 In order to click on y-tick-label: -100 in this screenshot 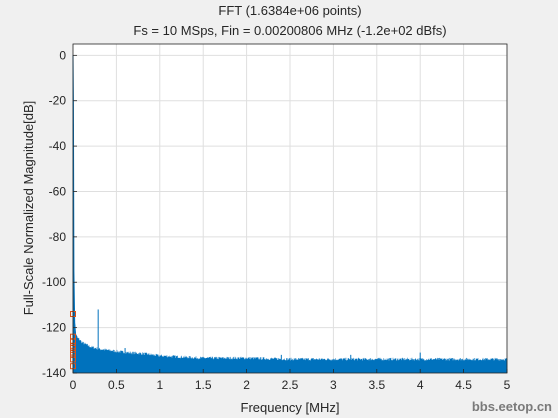, I will do `click(54, 282)`.